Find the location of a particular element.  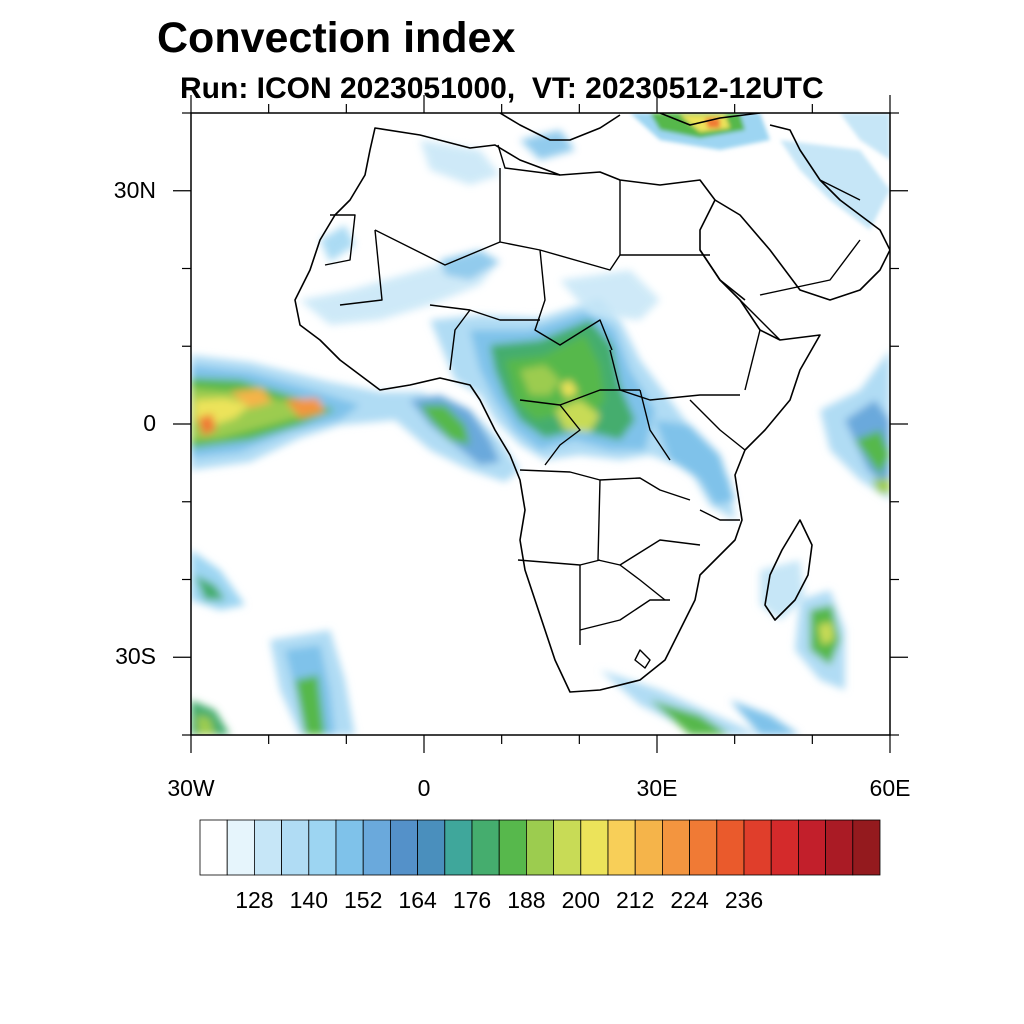

colorbar is located at coordinates (540, 847).